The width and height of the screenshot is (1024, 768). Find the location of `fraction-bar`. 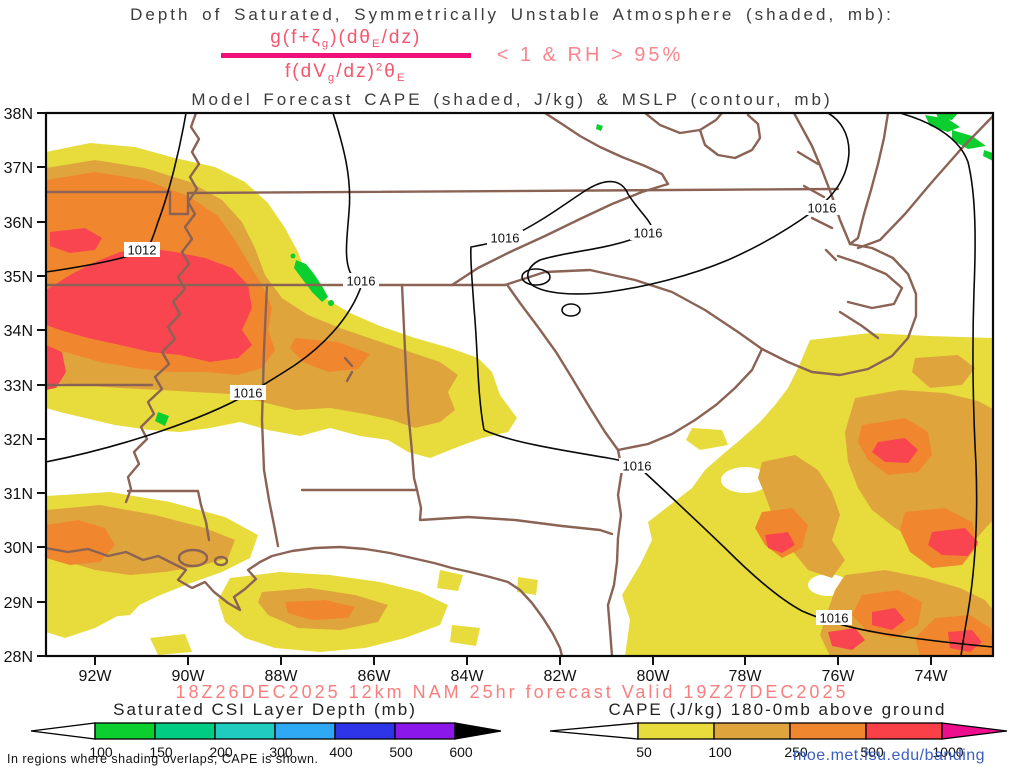

fraction-bar is located at coordinates (345, 55).